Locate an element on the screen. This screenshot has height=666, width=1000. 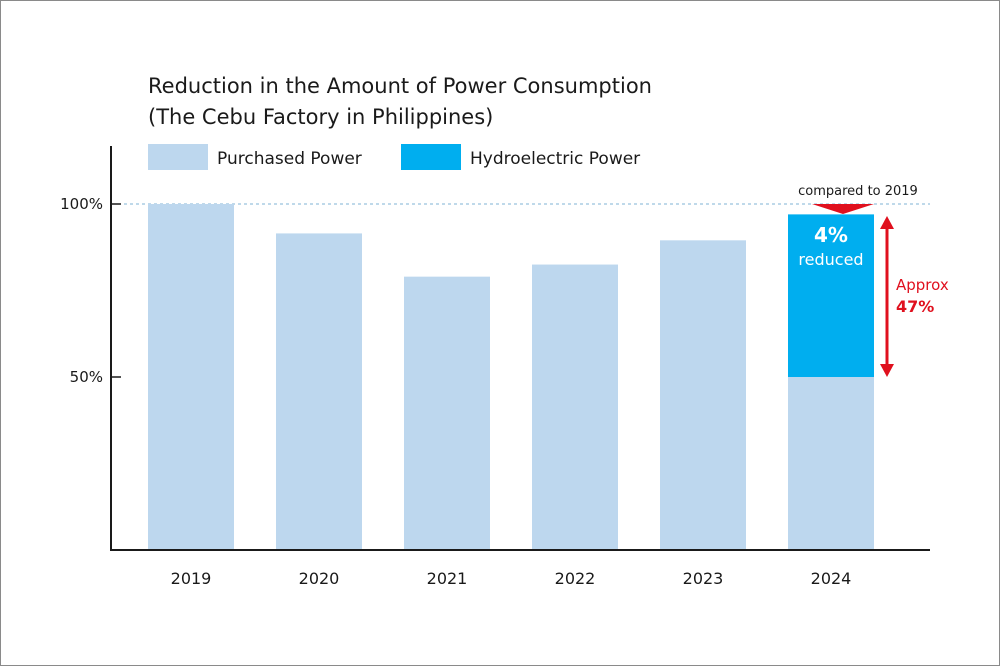
y-ticks-group: 100% 50% is located at coordinates (90, 290).